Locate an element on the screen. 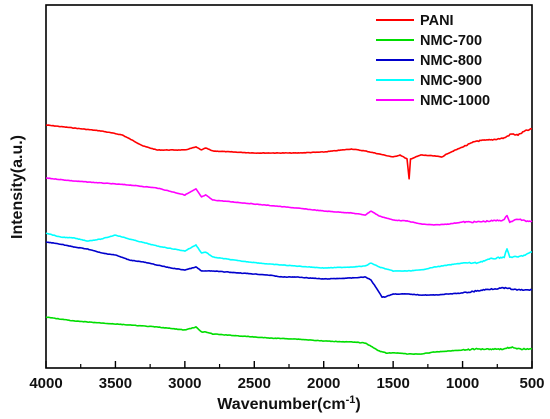 Image resolution: width=550 pixels, height=419 pixels. x-tick-label: 3500 is located at coordinates (115, 383).